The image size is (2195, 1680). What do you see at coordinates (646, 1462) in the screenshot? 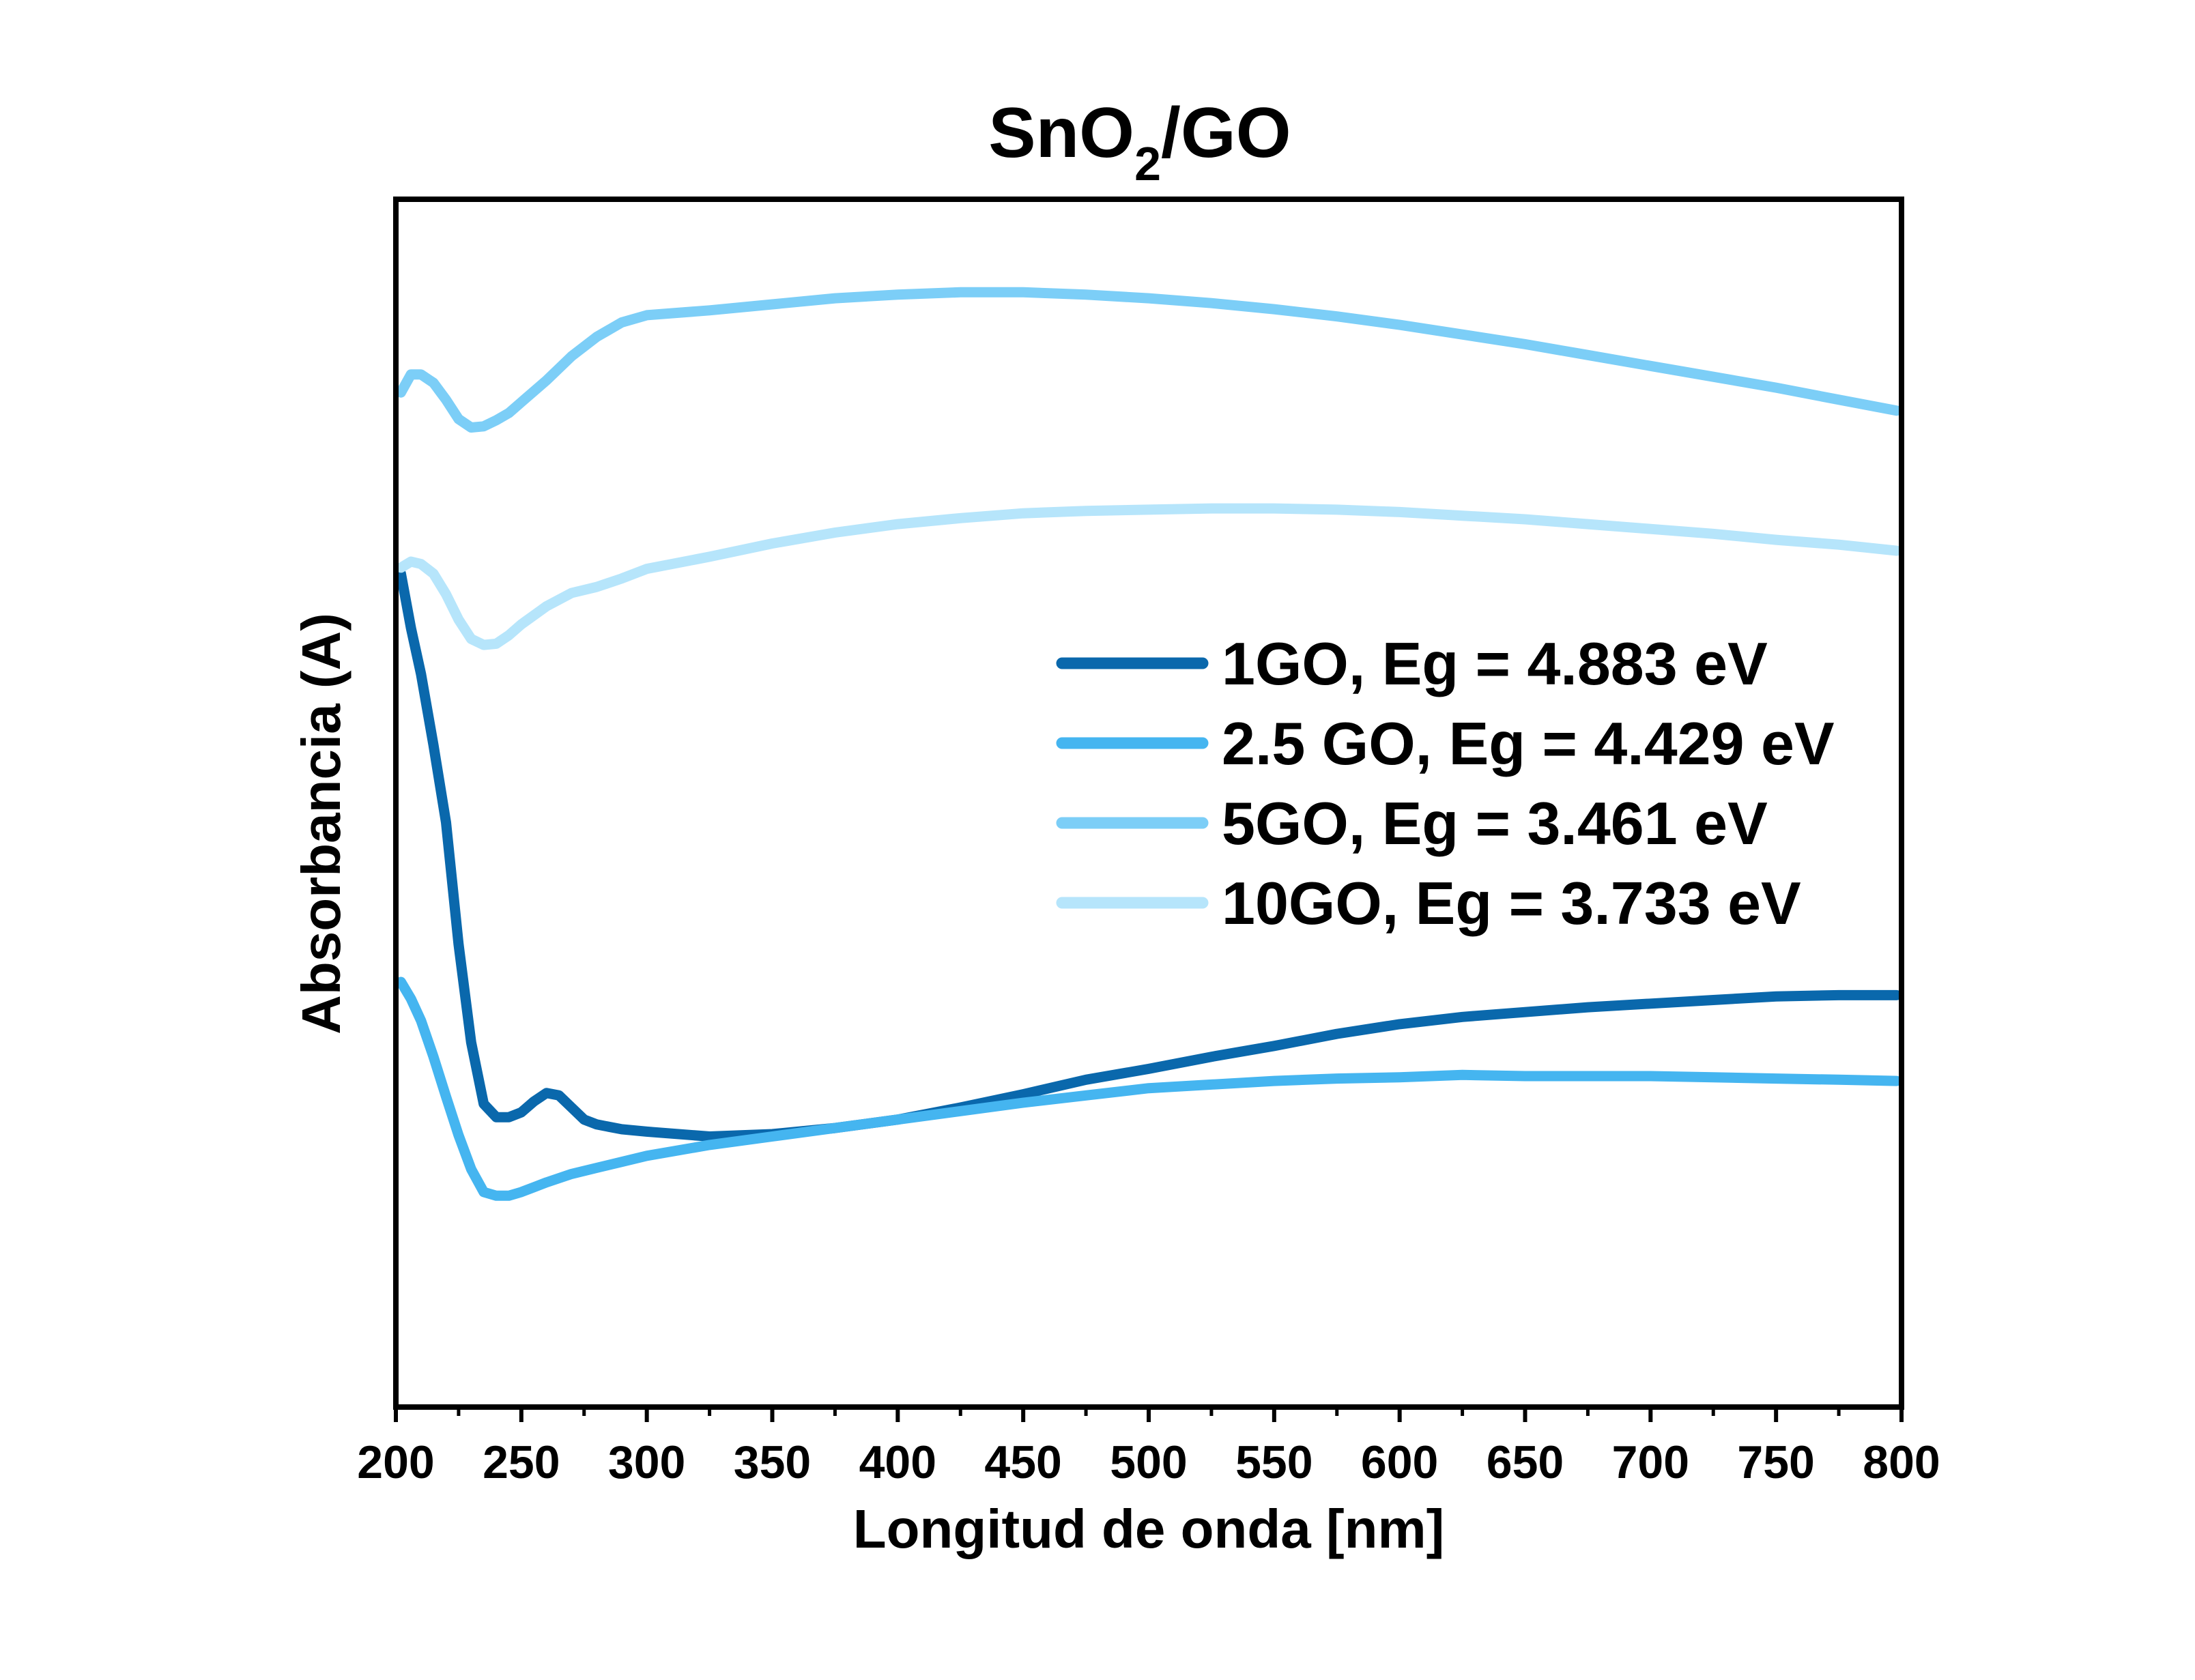
I see `x-tick-label: 300` at bounding box center [646, 1462].